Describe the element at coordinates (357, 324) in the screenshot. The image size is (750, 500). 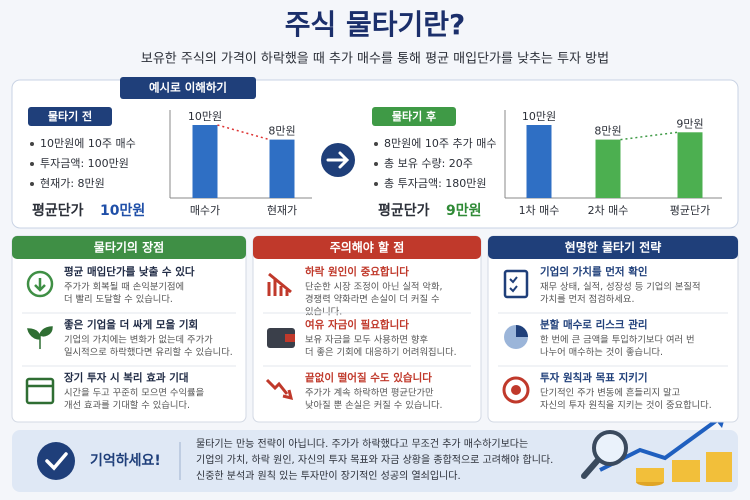
I see `item-heading: 여유 자금이 필요합니다` at that location.